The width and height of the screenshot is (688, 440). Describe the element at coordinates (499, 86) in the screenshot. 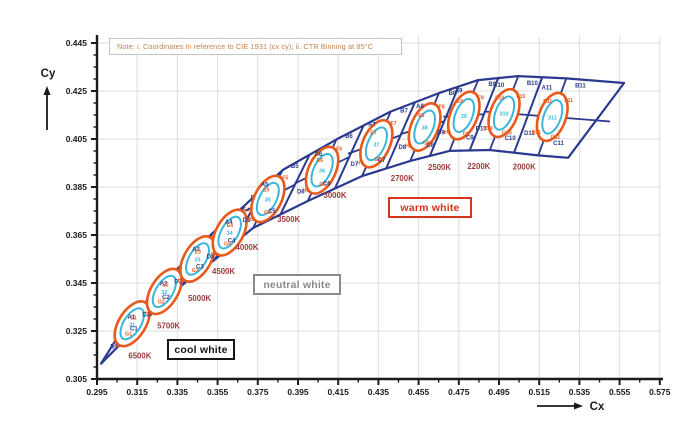

I see `bin-corner-label-a: A10` at that location.